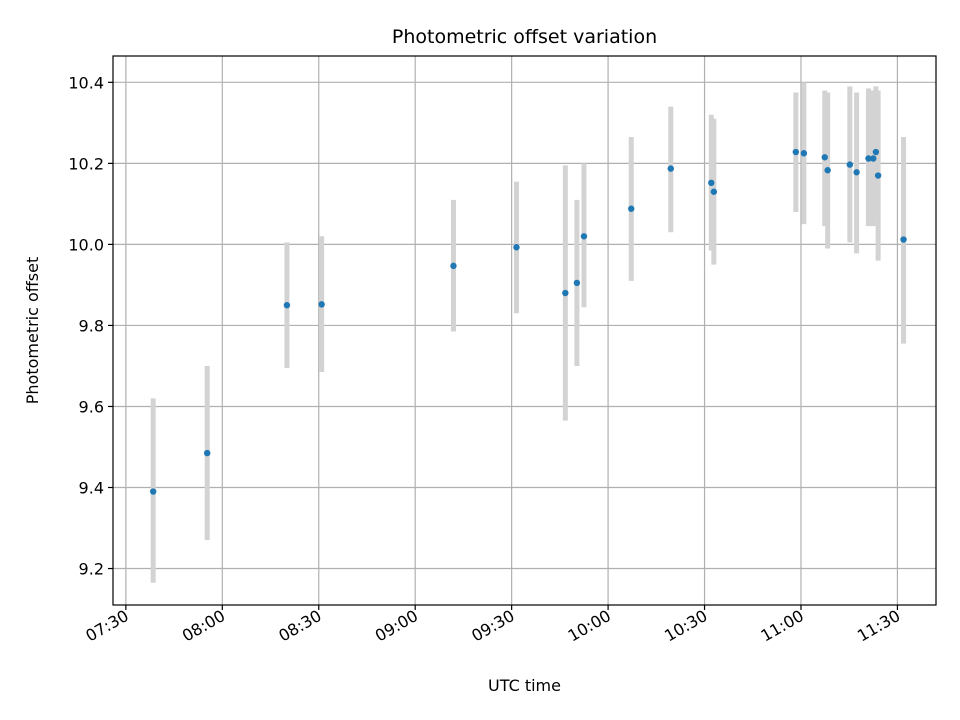 The height and width of the screenshot is (720, 960). Describe the element at coordinates (524, 685) in the screenshot. I see `x-axis-label: UTC time` at that location.